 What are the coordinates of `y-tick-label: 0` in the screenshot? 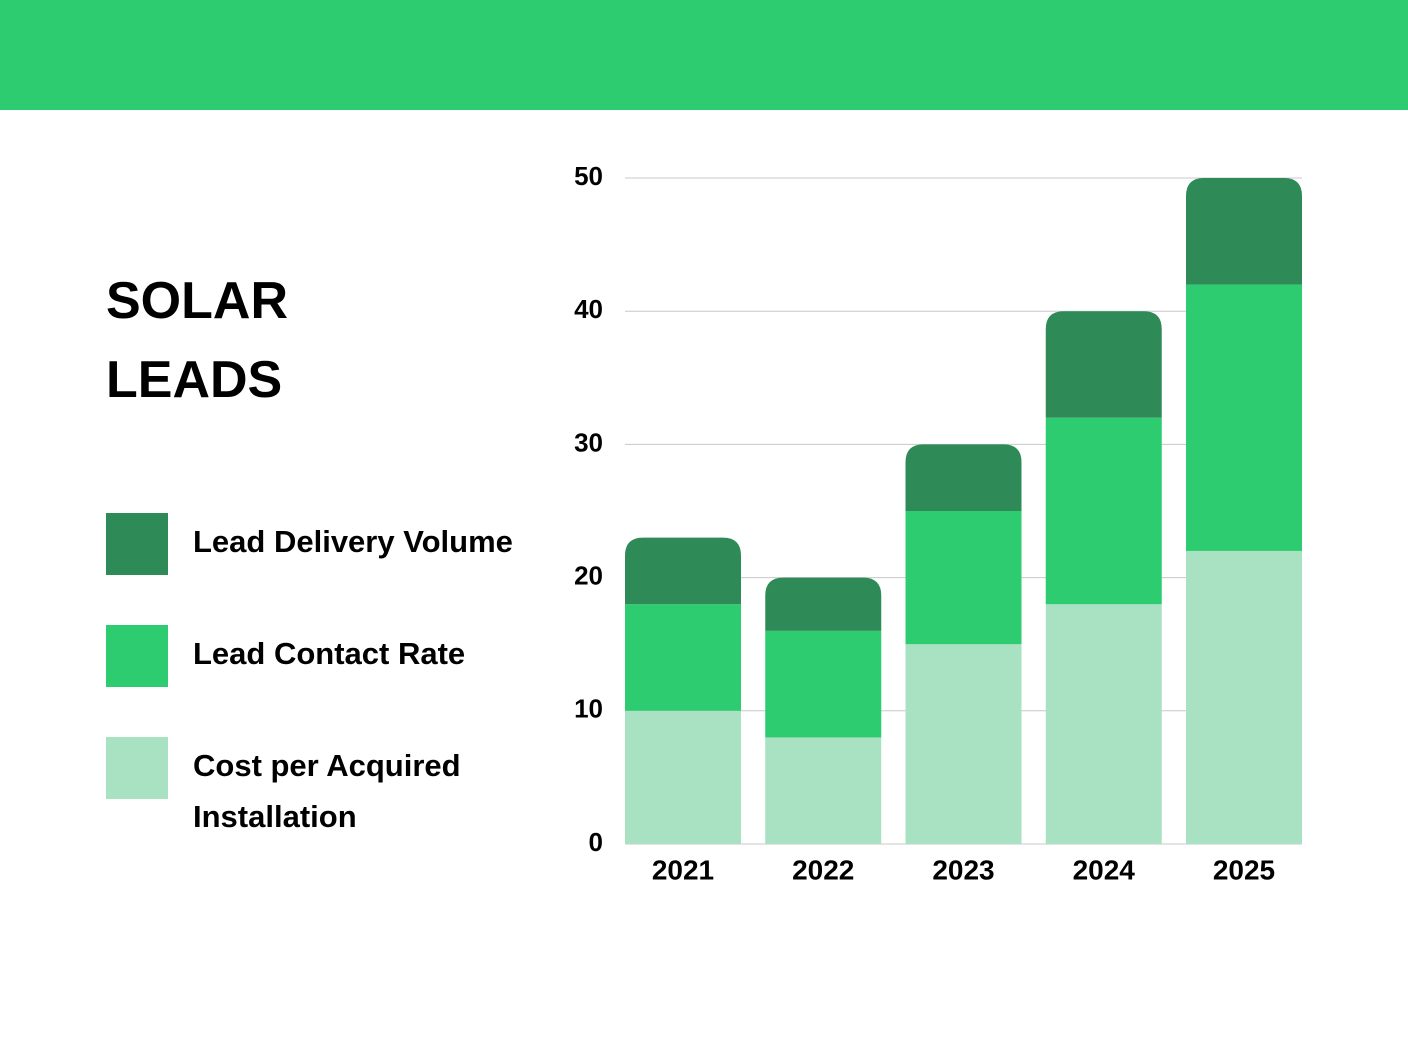 It's located at (596, 842).